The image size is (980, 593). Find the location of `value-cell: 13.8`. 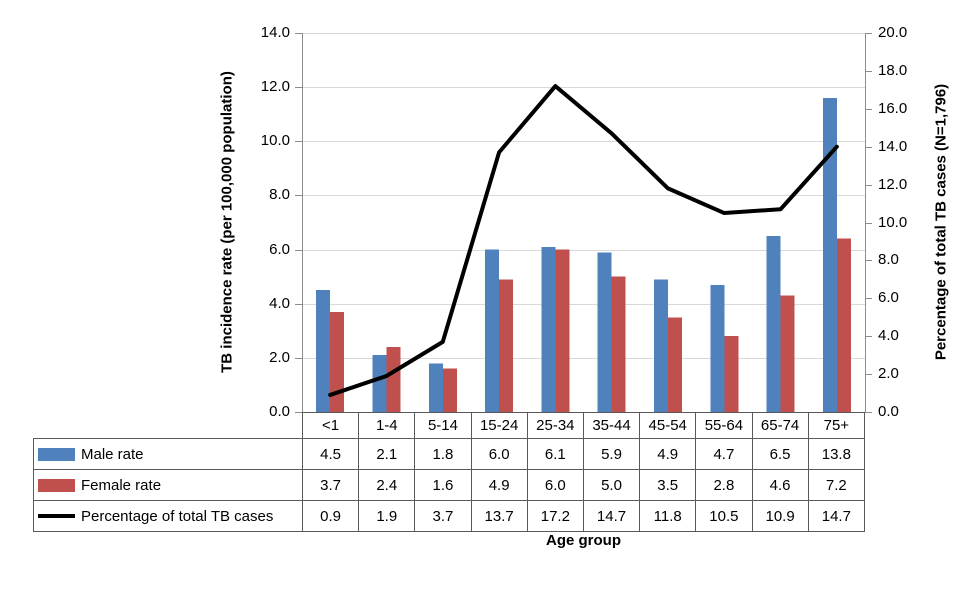

value-cell: 13.8 is located at coordinates (836, 454).